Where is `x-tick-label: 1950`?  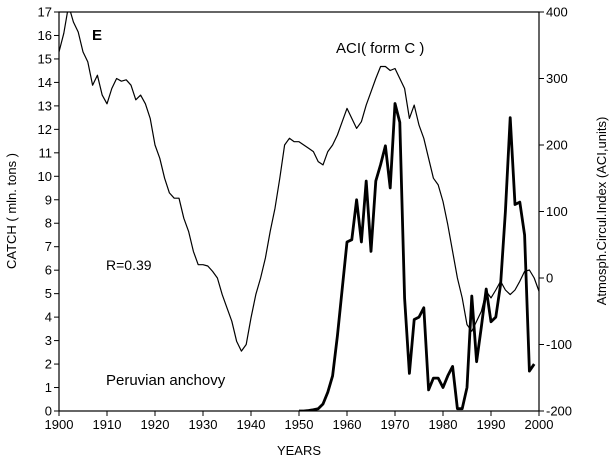
x-tick-label: 1950 is located at coordinates (299, 424).